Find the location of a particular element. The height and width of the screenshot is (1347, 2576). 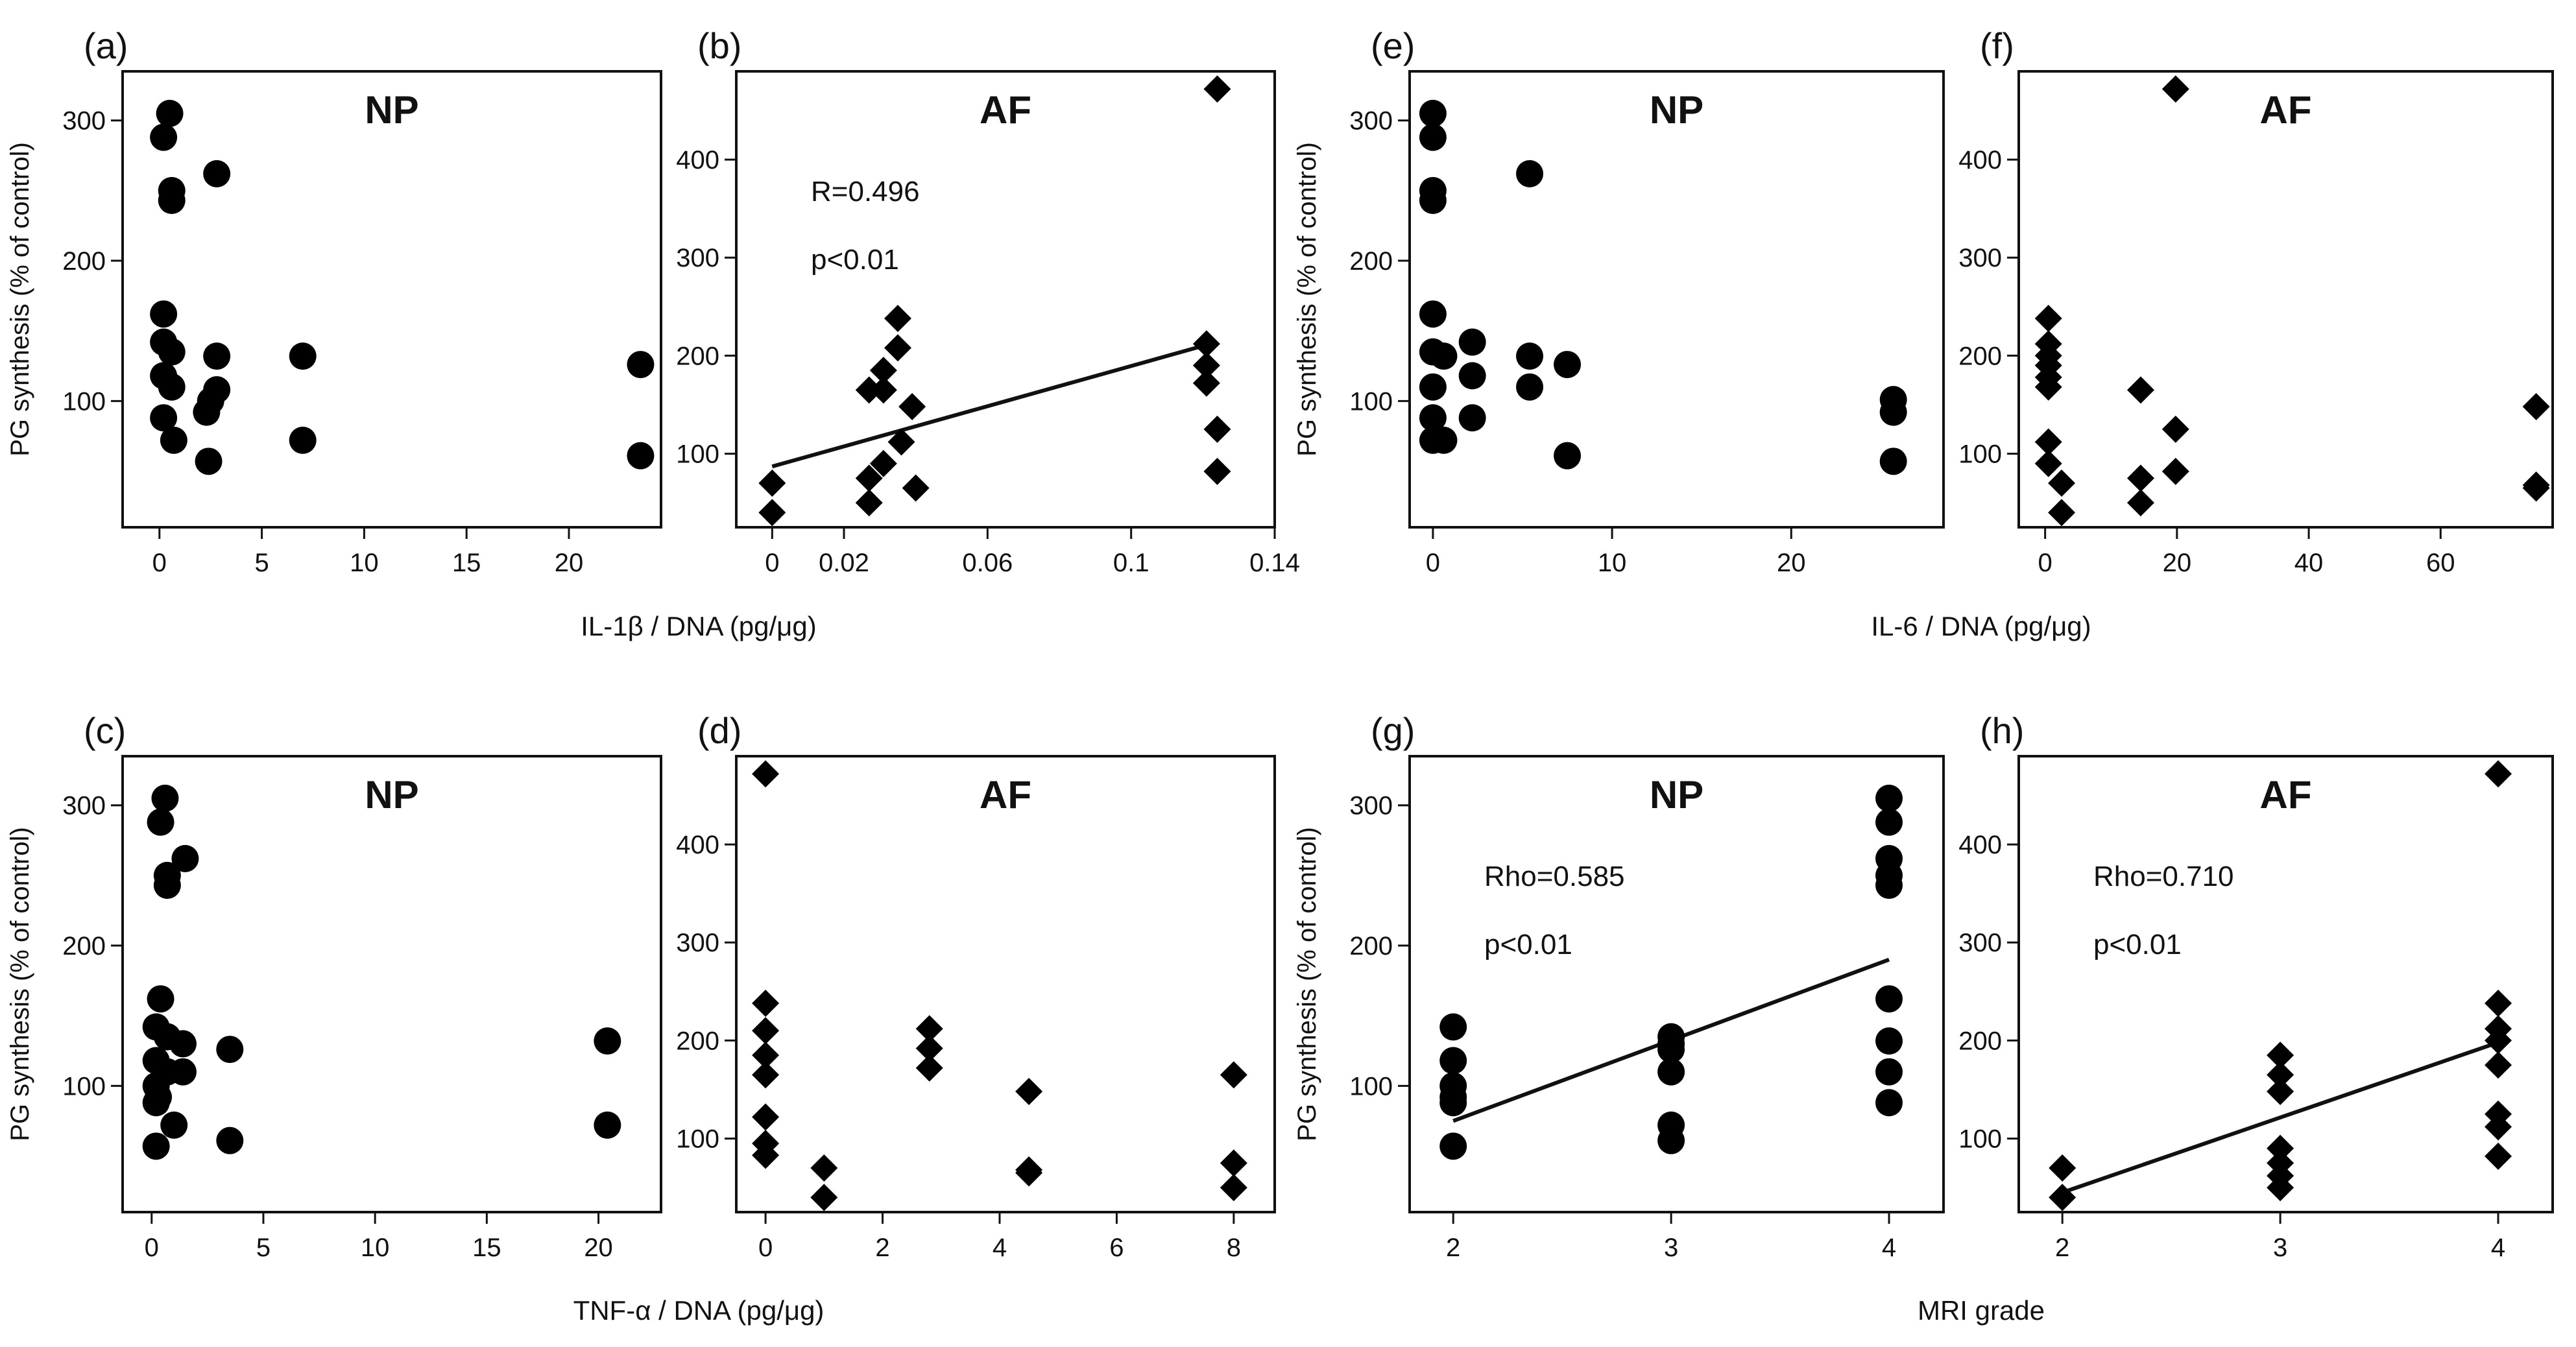

x-tick-label: 2 is located at coordinates (1453, 1248).